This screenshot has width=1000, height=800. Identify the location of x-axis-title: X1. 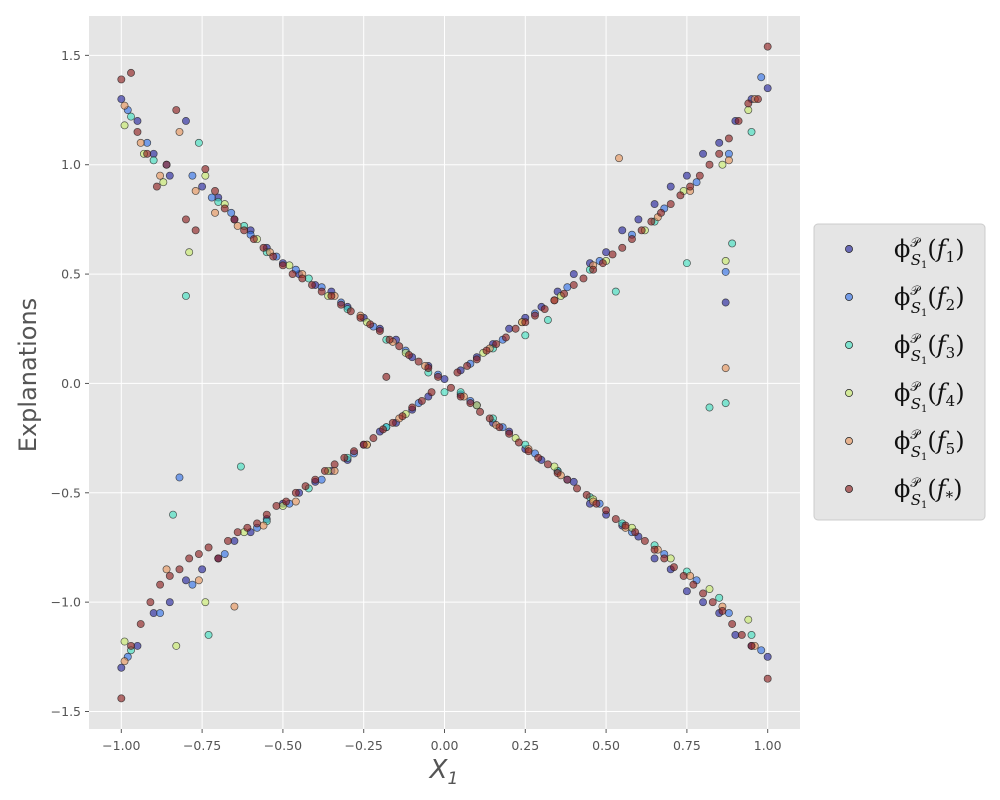
(443, 772).